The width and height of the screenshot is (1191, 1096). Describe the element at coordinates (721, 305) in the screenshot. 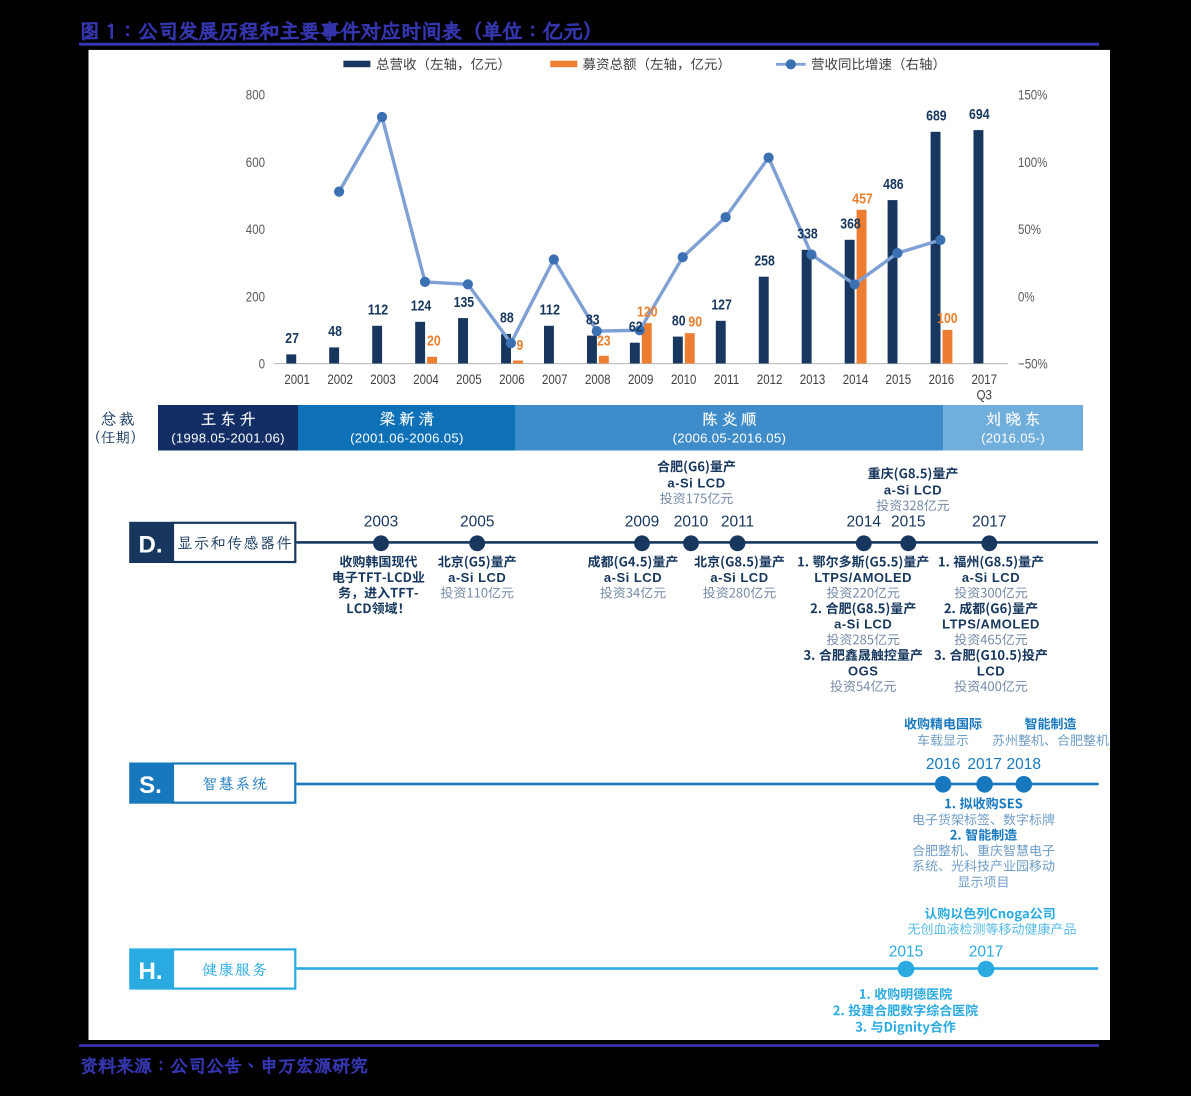

I see `svg-text: 127` at that location.